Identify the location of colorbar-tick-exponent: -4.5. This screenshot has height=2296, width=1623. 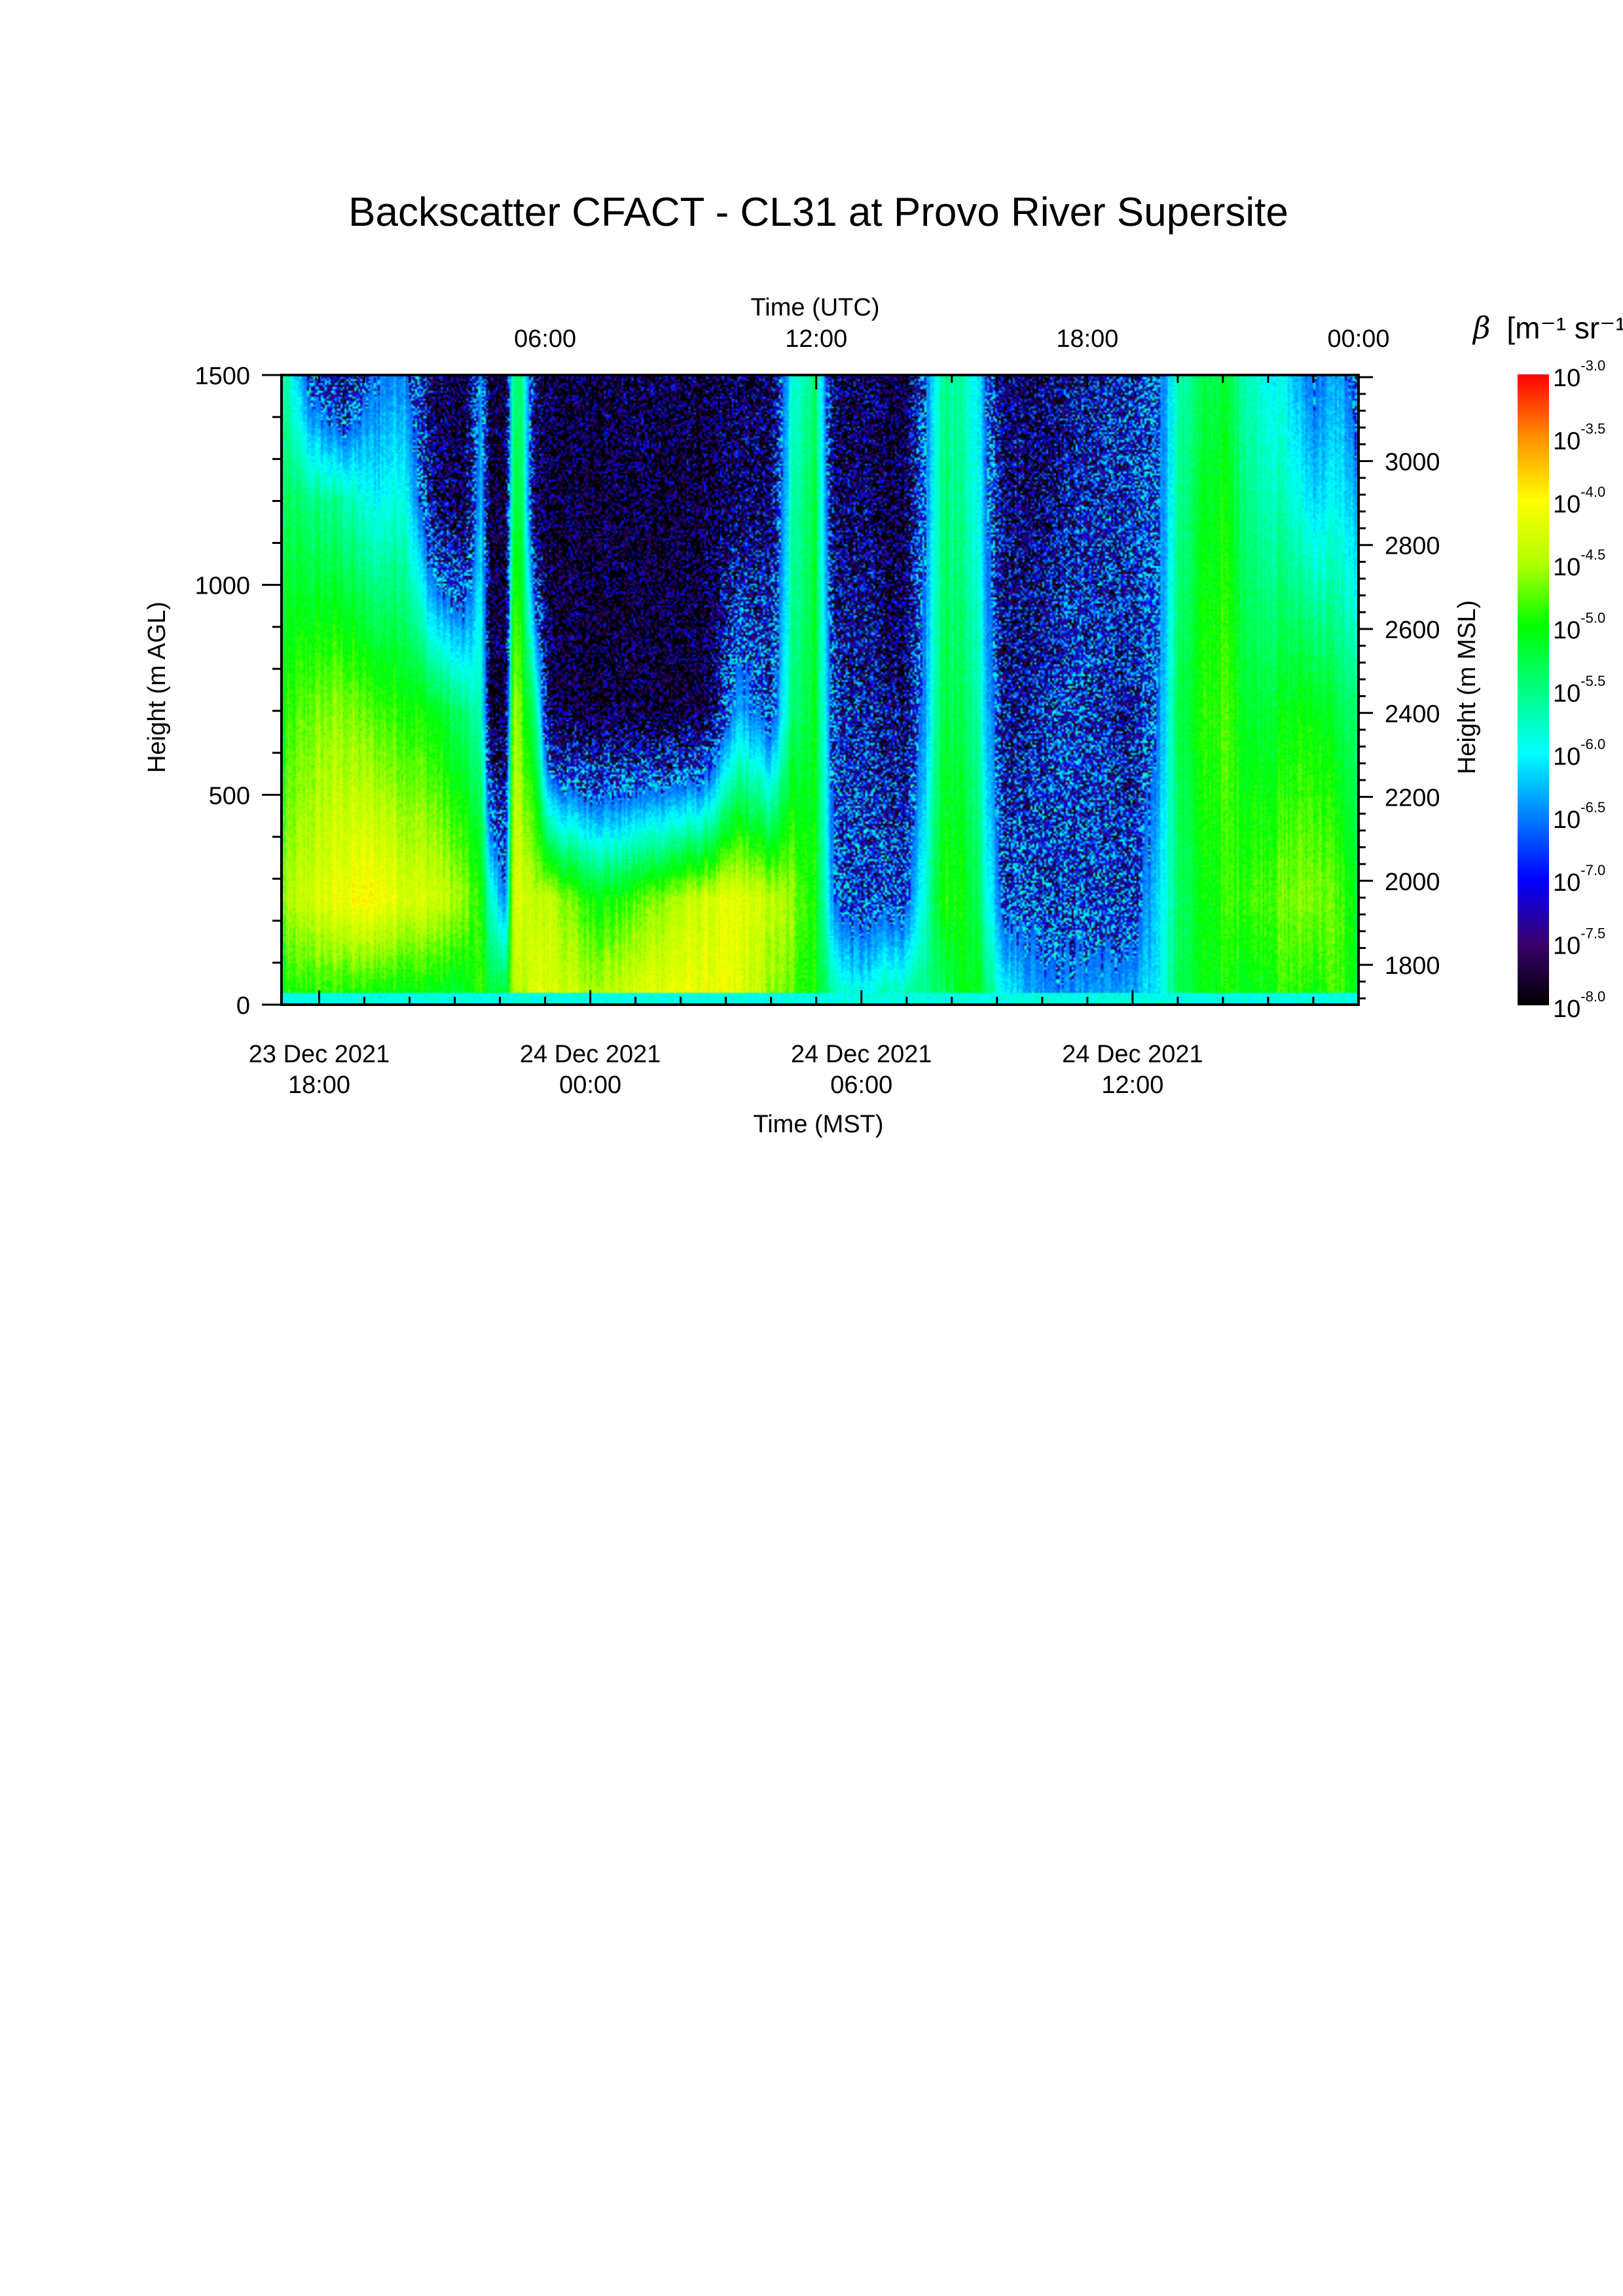
(1592, 555).